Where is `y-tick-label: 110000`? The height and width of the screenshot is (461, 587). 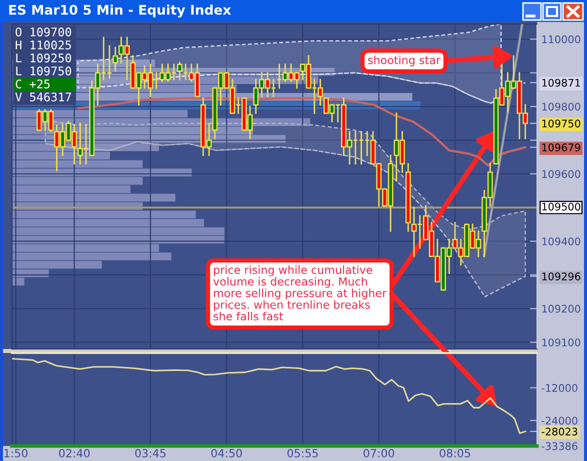 y-tick-label: 110000 is located at coordinates (561, 39).